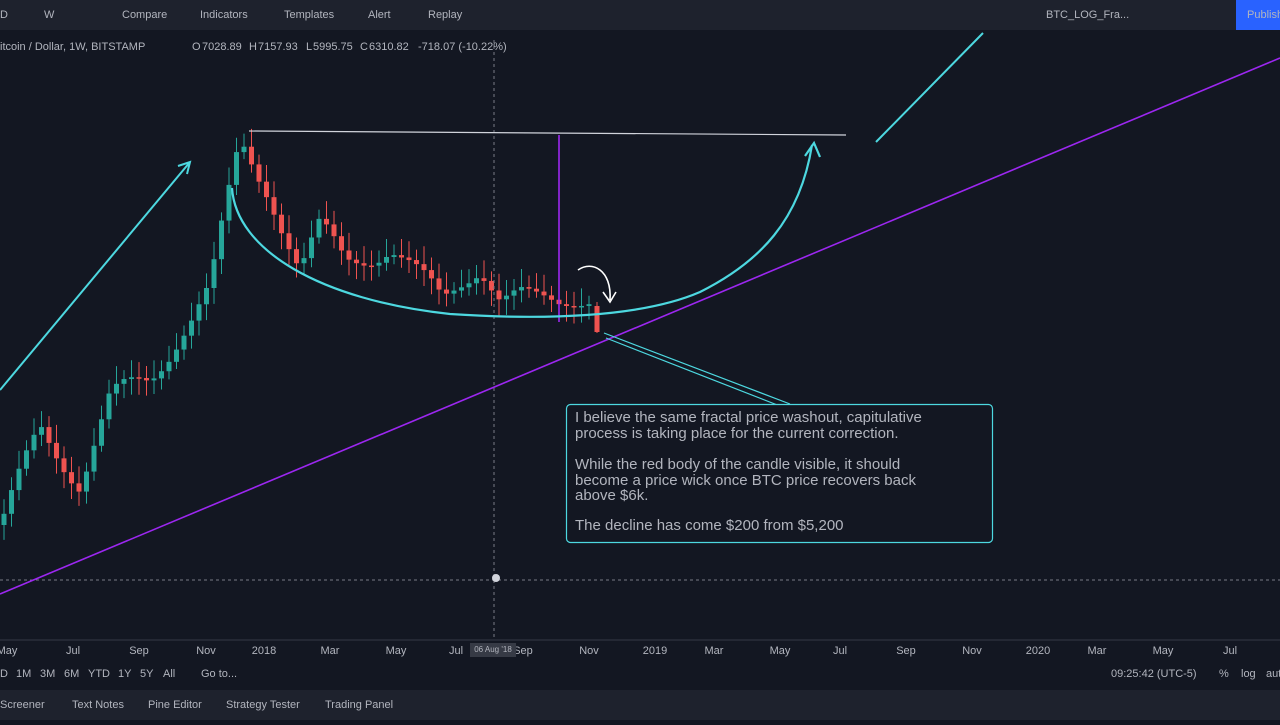 This screenshot has height=725, width=1280. I want to click on scale-option: log, so click(1248, 674).